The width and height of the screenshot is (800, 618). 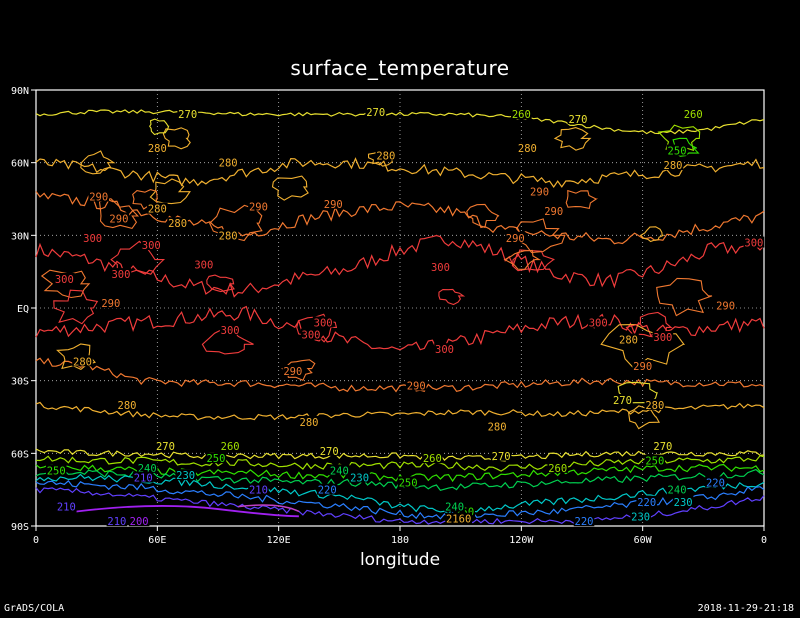 I want to click on y-tick-label: 30S, so click(x=20, y=382).